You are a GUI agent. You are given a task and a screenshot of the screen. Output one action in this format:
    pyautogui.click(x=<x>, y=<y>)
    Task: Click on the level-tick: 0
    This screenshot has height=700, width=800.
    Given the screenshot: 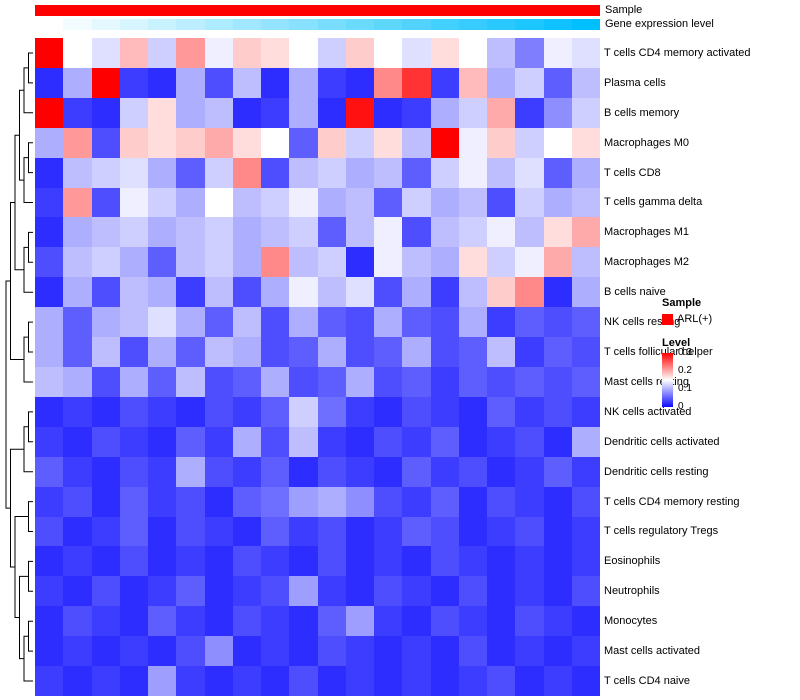 What is the action you would take?
    pyautogui.click(x=681, y=406)
    